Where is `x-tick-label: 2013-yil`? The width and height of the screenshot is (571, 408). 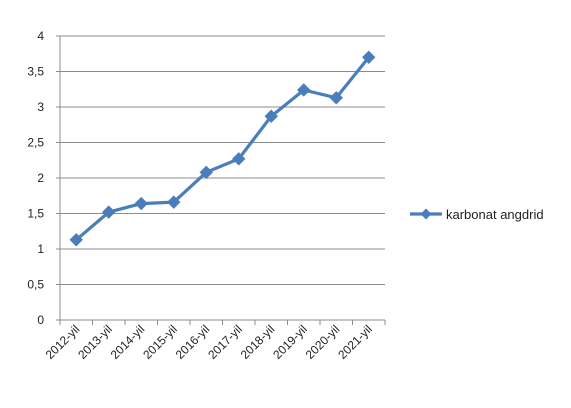 x-tick-label: 2013-yil is located at coordinates (95, 342).